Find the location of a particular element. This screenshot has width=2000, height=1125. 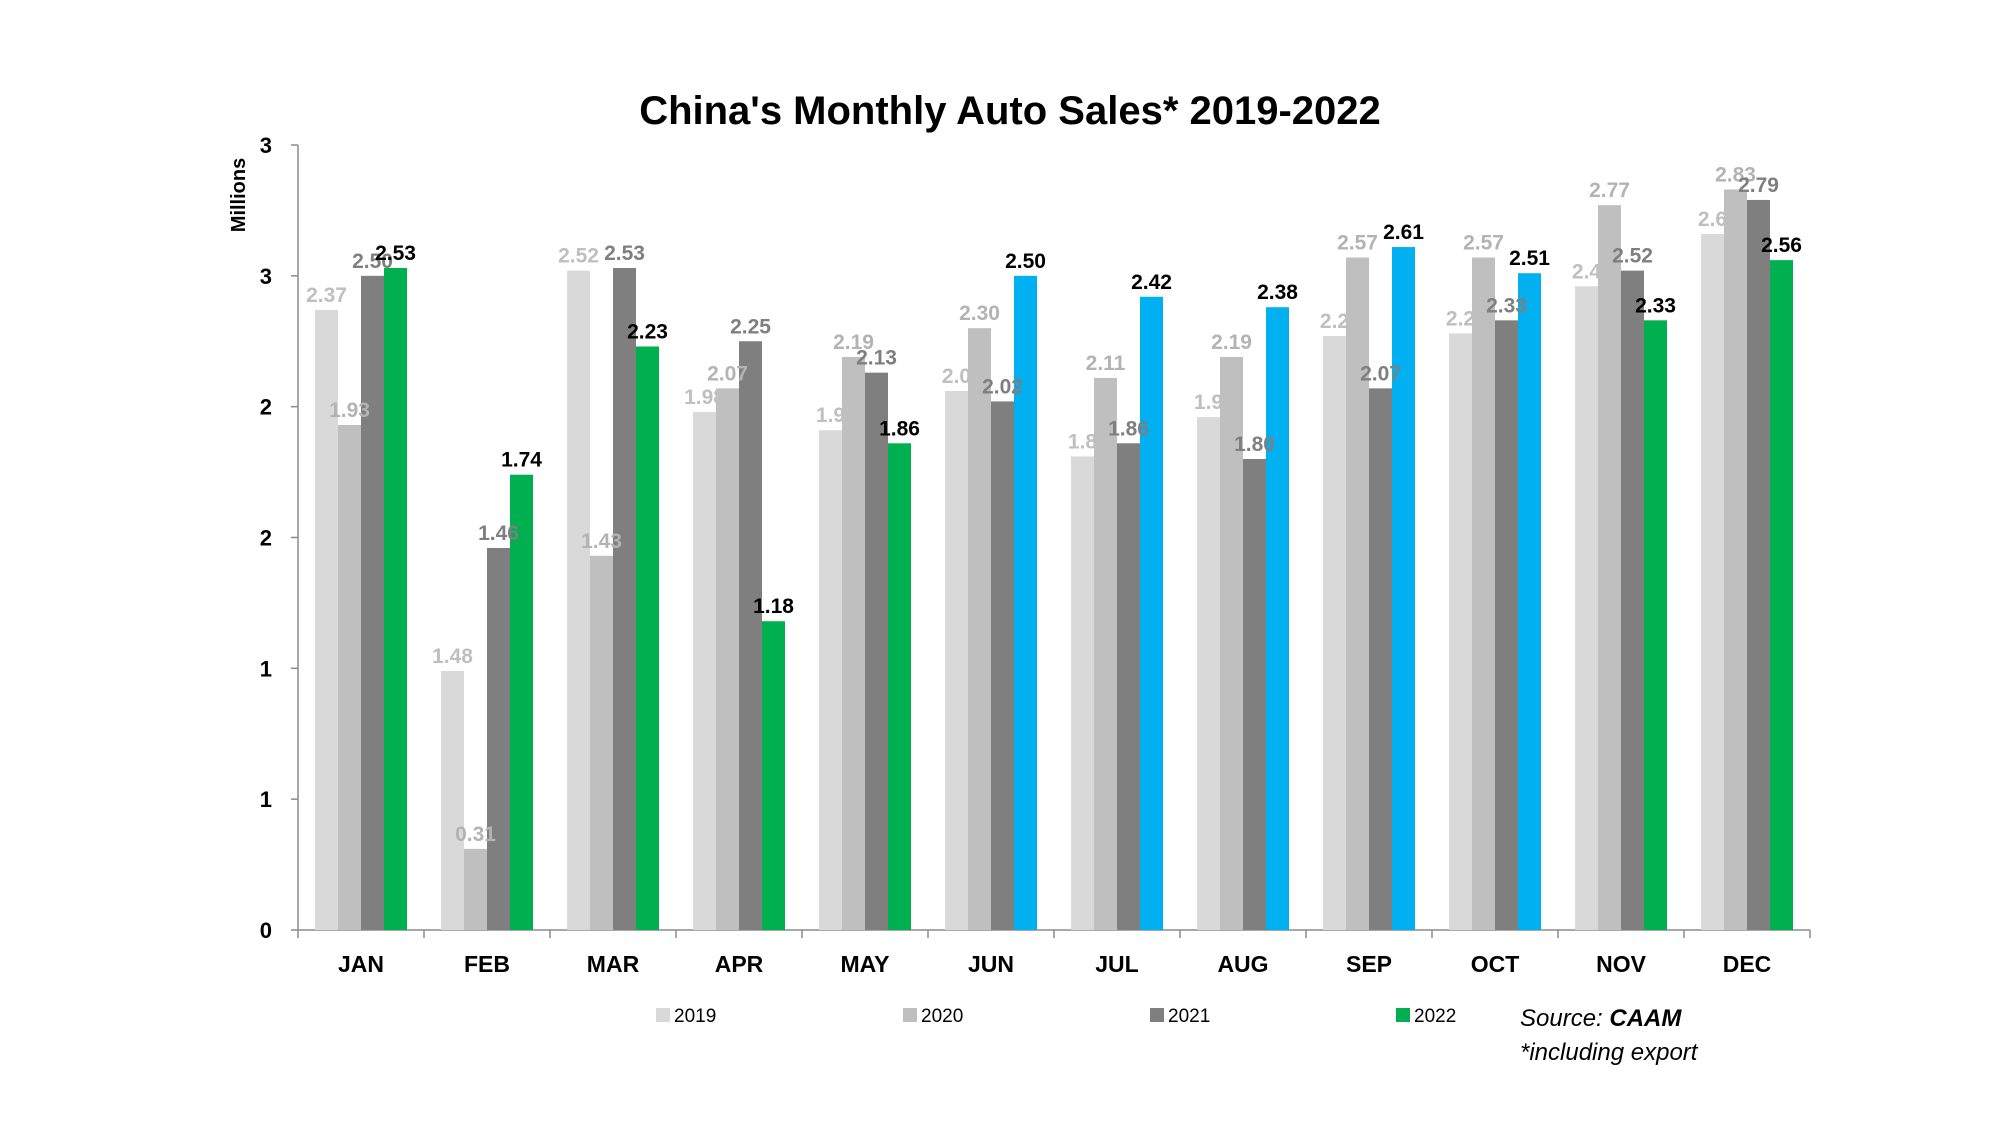

data-label-2022-mar: 2.23 is located at coordinates (647, 331).